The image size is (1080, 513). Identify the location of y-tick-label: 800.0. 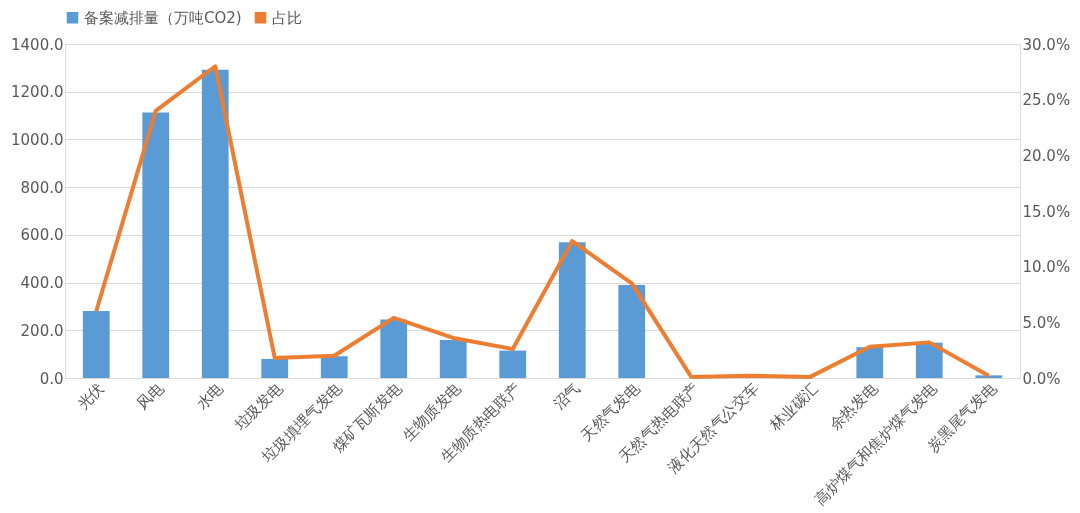
(42, 187).